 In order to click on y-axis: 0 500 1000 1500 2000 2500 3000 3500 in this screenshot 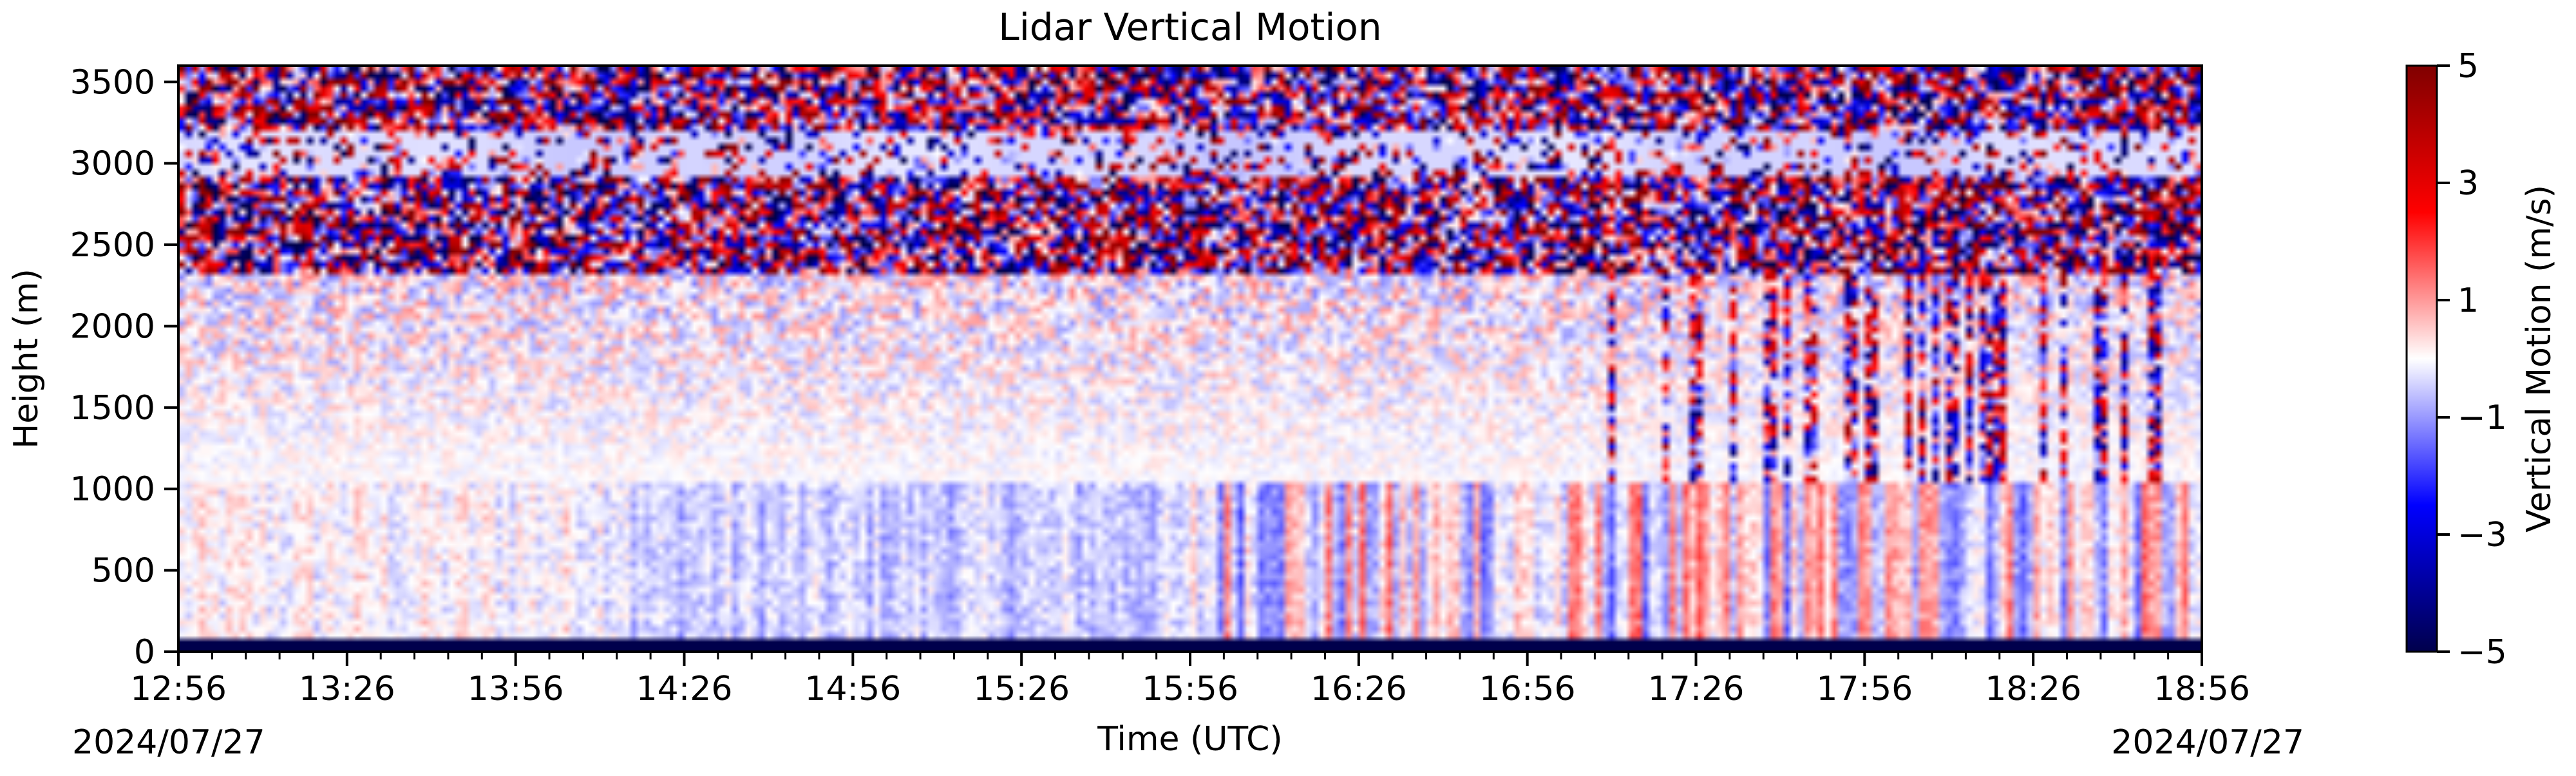, I will do `click(124, 367)`.